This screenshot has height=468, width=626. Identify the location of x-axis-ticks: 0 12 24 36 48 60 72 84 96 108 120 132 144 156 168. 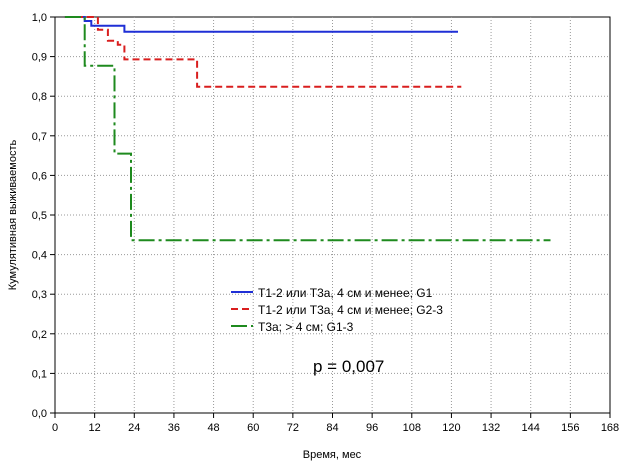
(335, 423).